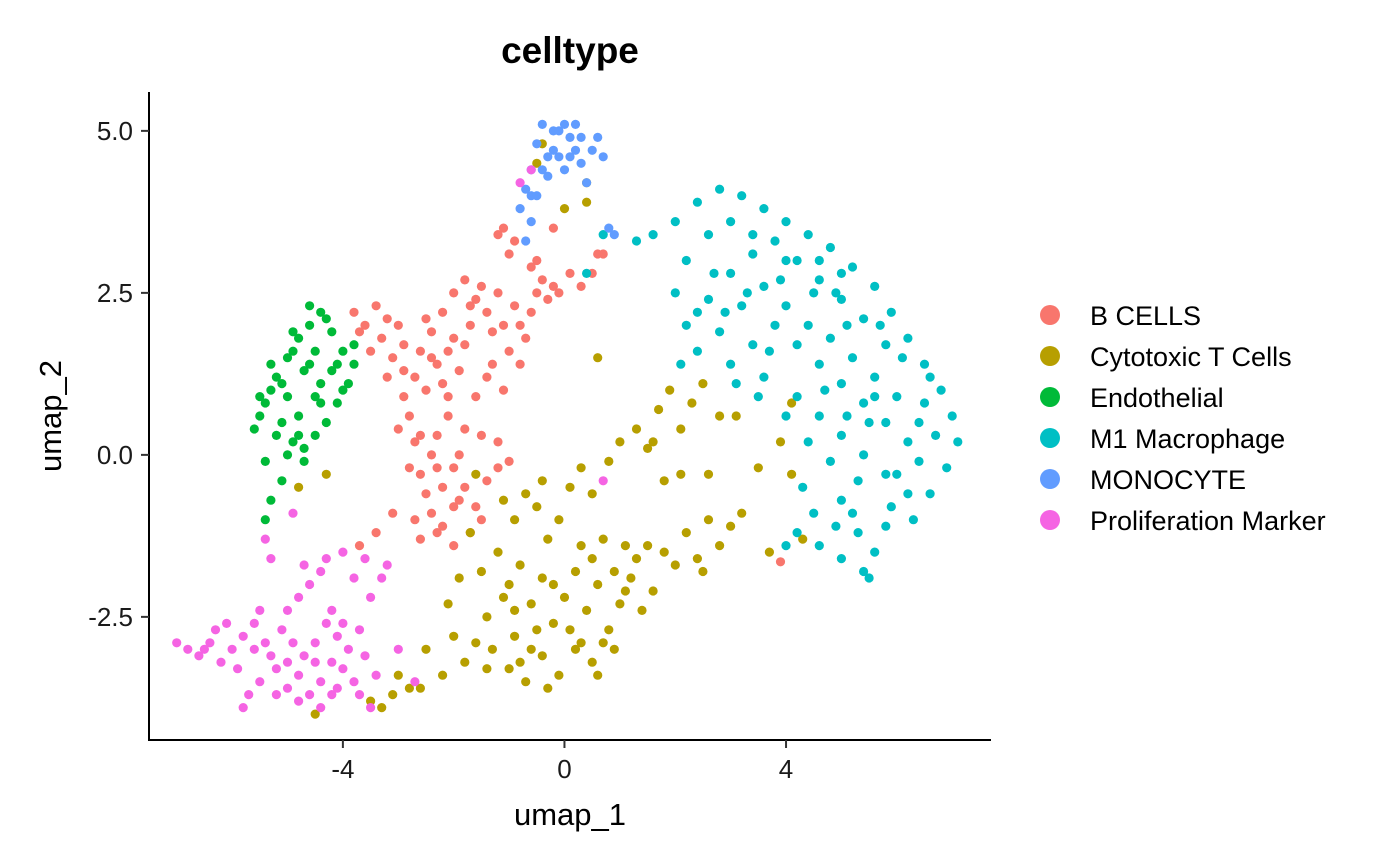 The height and width of the screenshot is (865, 1400). Describe the element at coordinates (1157, 398) in the screenshot. I see `legend-label: Endothelial` at that location.